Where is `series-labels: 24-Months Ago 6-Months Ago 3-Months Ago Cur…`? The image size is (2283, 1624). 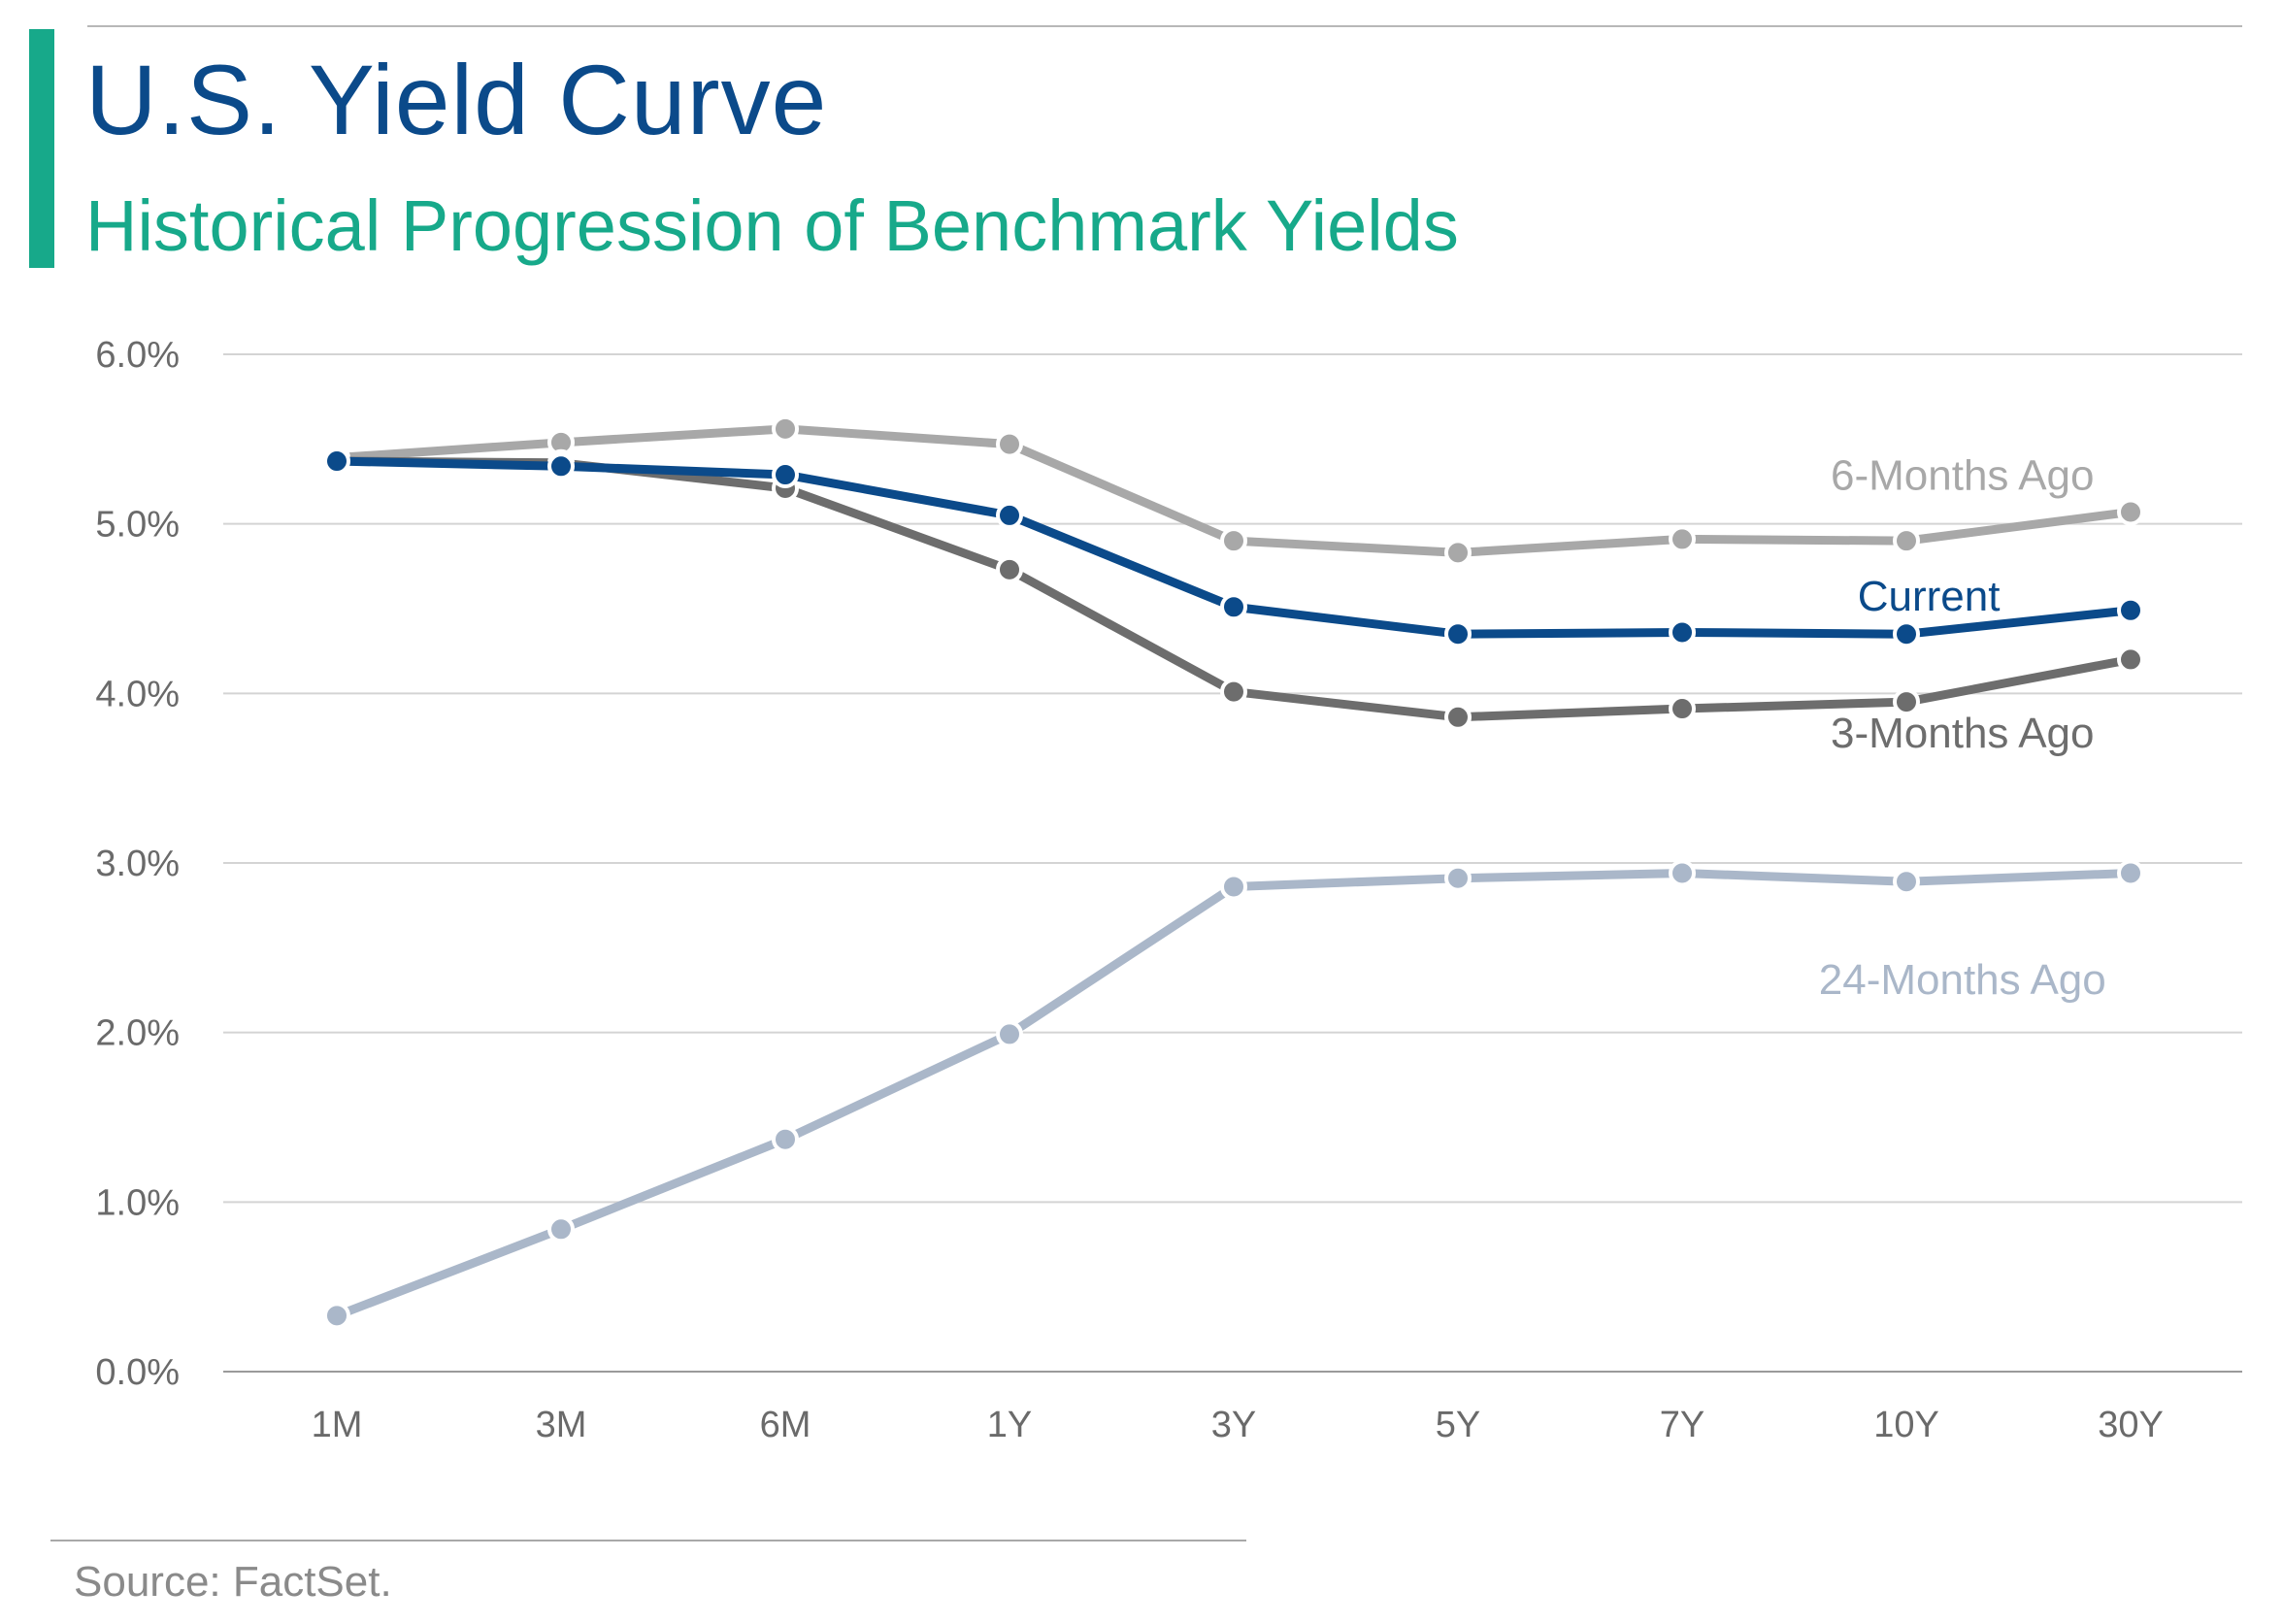
series-labels: 24-Months Ago 6-Months Ago 3-Months Ago Cur… is located at coordinates (1963, 728).